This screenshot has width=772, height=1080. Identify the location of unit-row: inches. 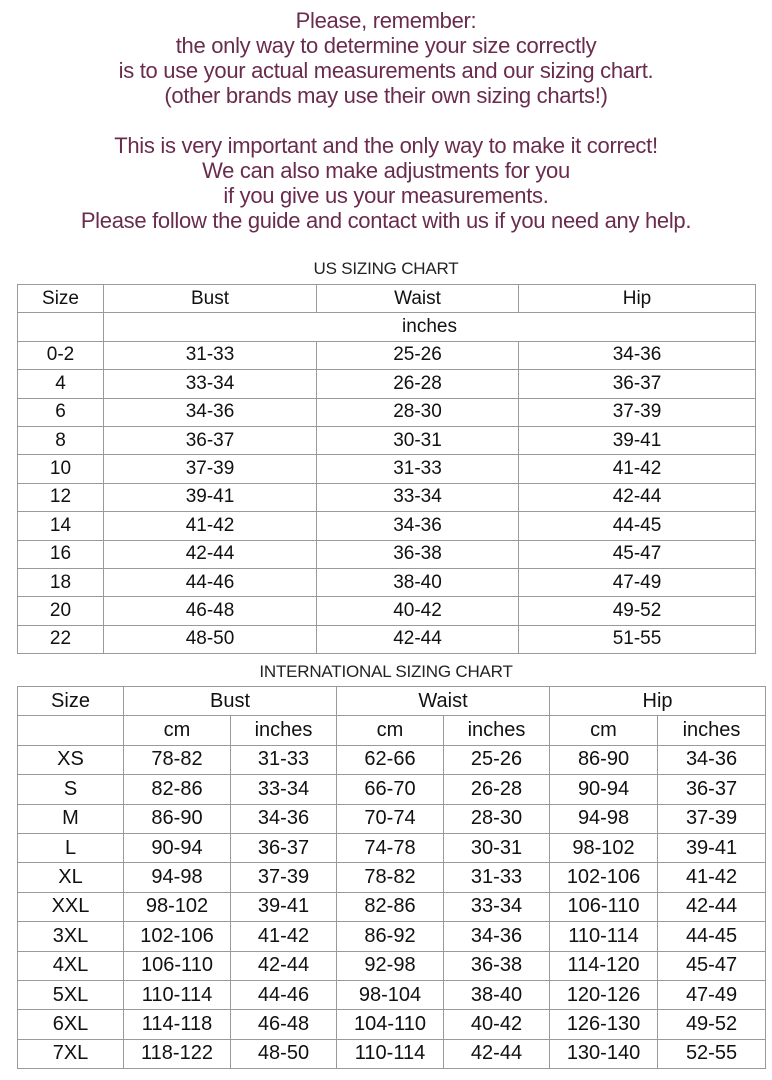
(386, 327).